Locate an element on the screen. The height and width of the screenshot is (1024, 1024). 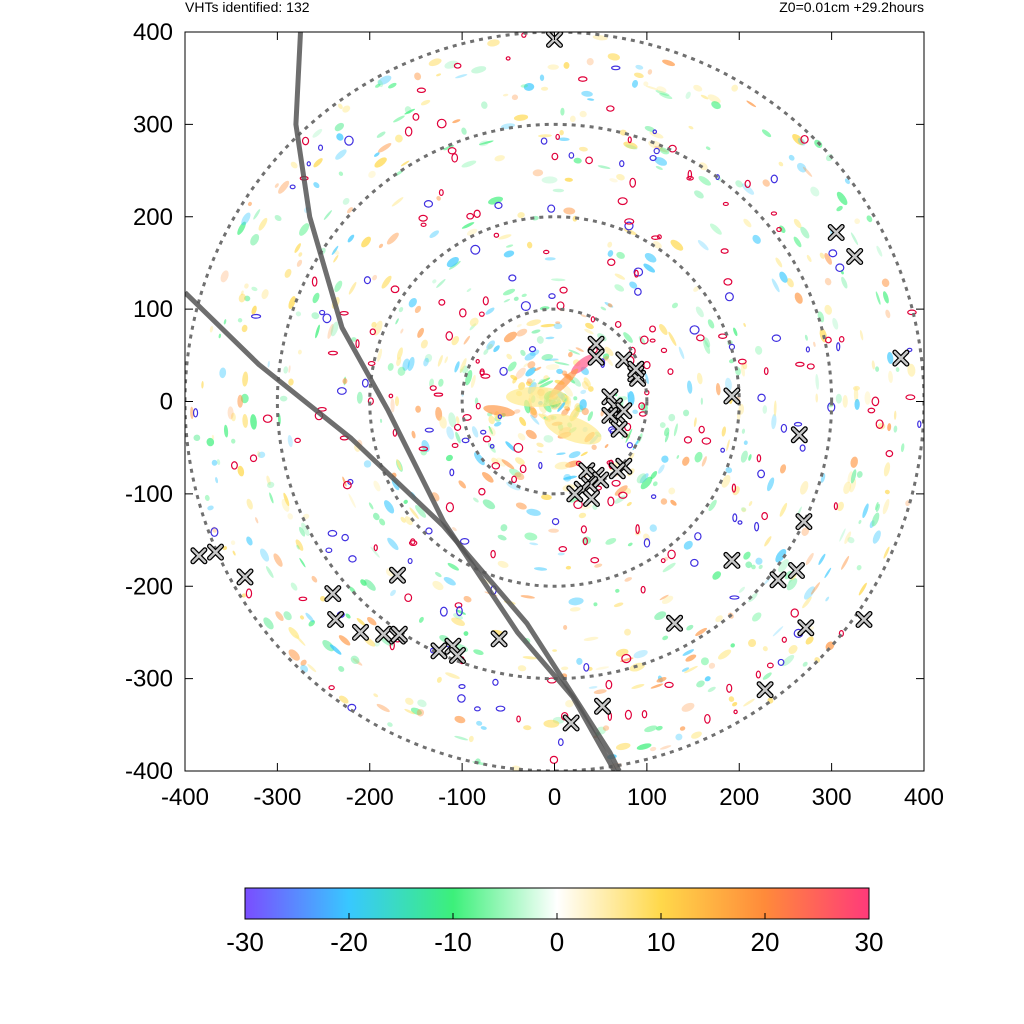
vht-marker is located at coordinates (215, 552).